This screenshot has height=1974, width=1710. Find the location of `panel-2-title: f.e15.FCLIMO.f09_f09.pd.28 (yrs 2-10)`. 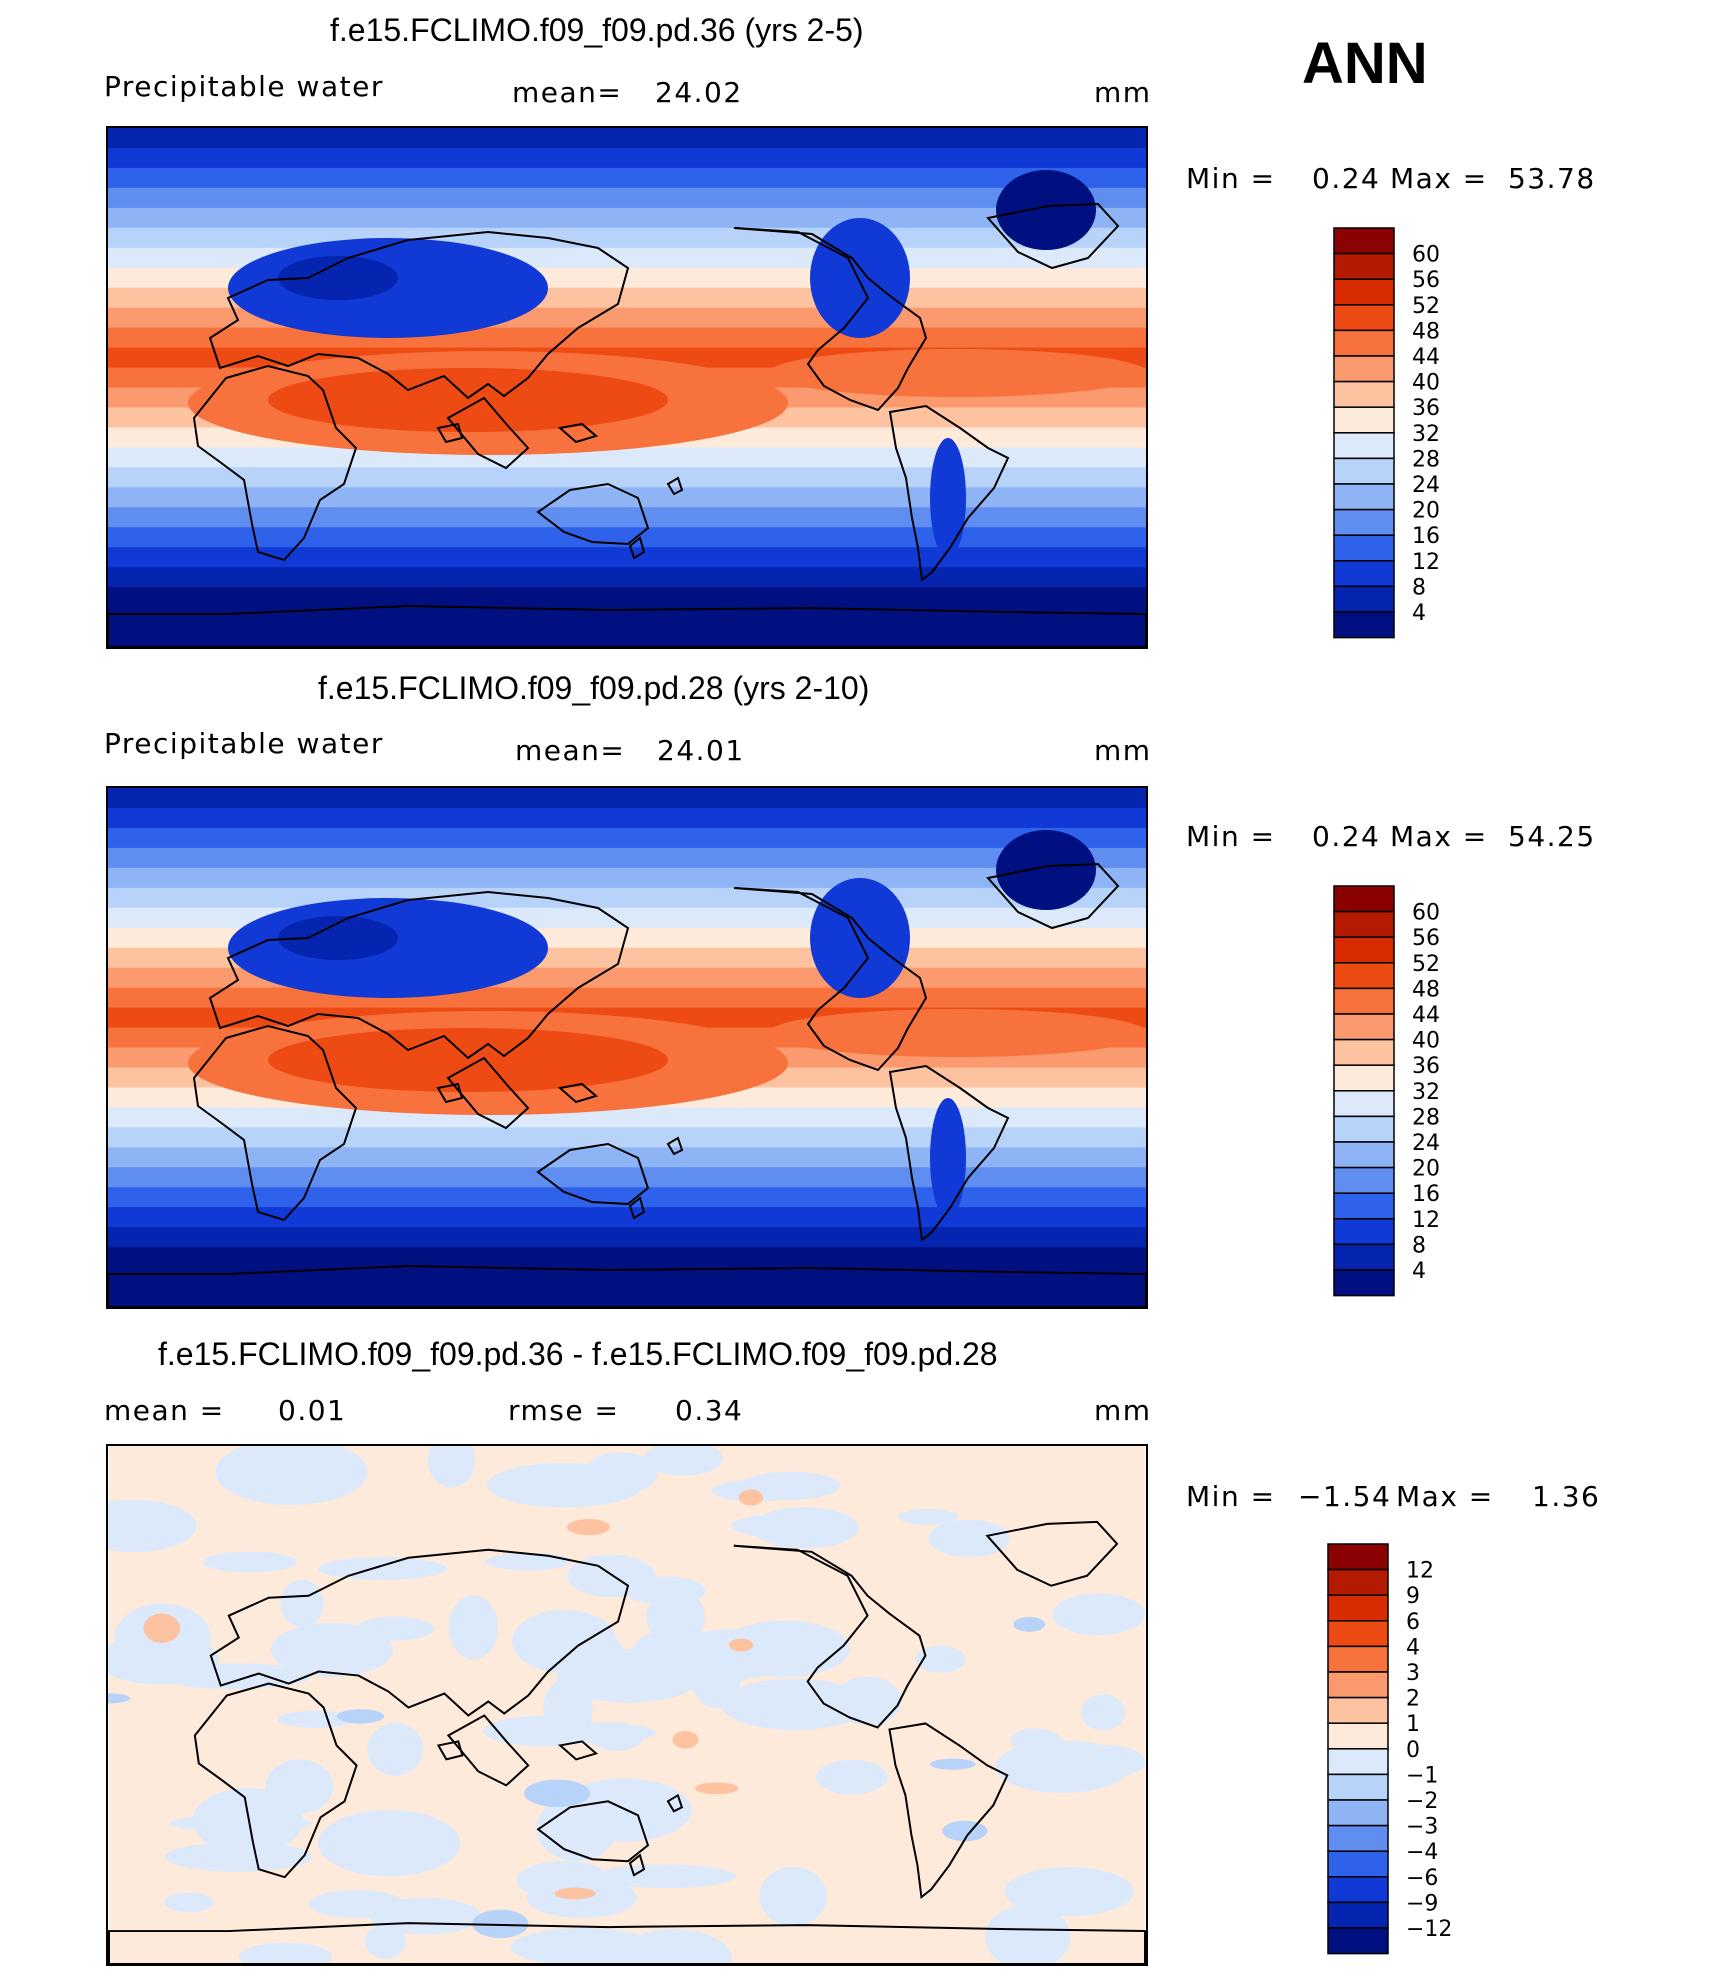

panel-2-title: f.e15.FCLIMO.f09_f09.pd.28 (yrs 2-10) is located at coordinates (594, 688).